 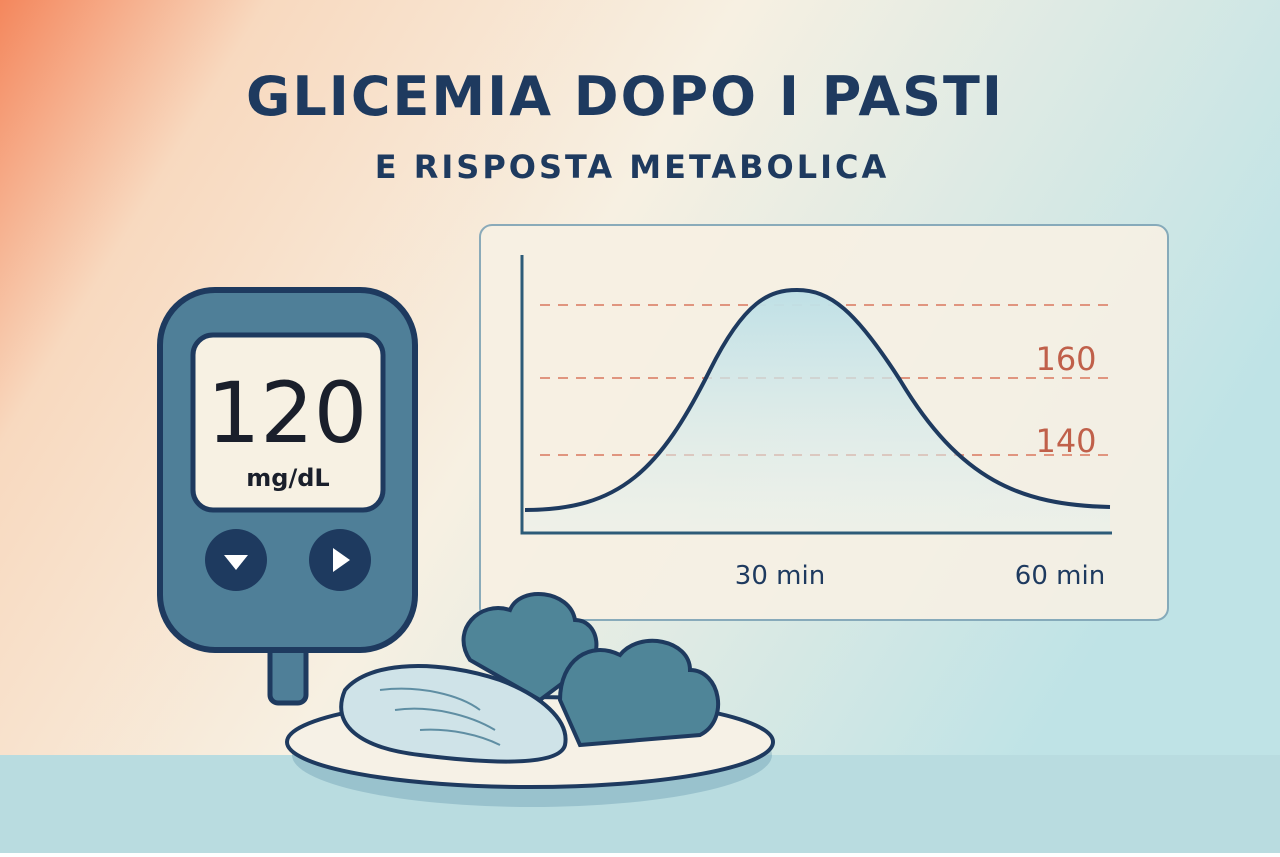 I want to click on title: GLICEMIA DOPO I PASTI, so click(x=625, y=96).